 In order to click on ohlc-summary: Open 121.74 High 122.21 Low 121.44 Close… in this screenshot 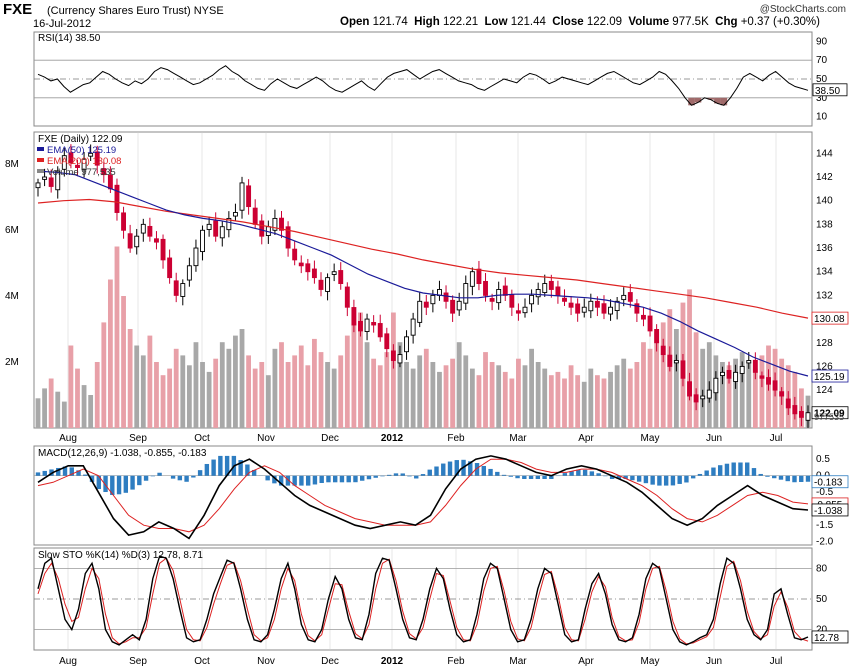, I will do `click(580, 22)`.